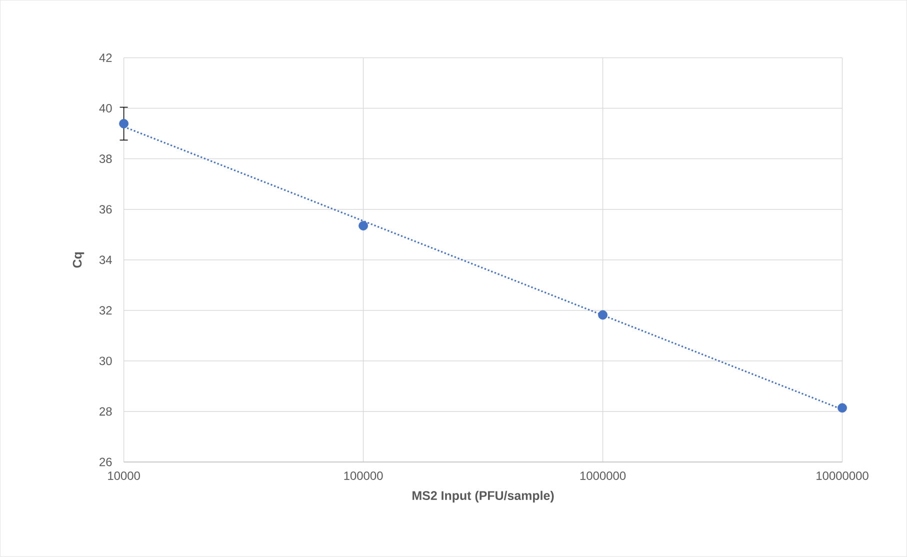  I want to click on y-tick-label: 34, so click(105, 260).